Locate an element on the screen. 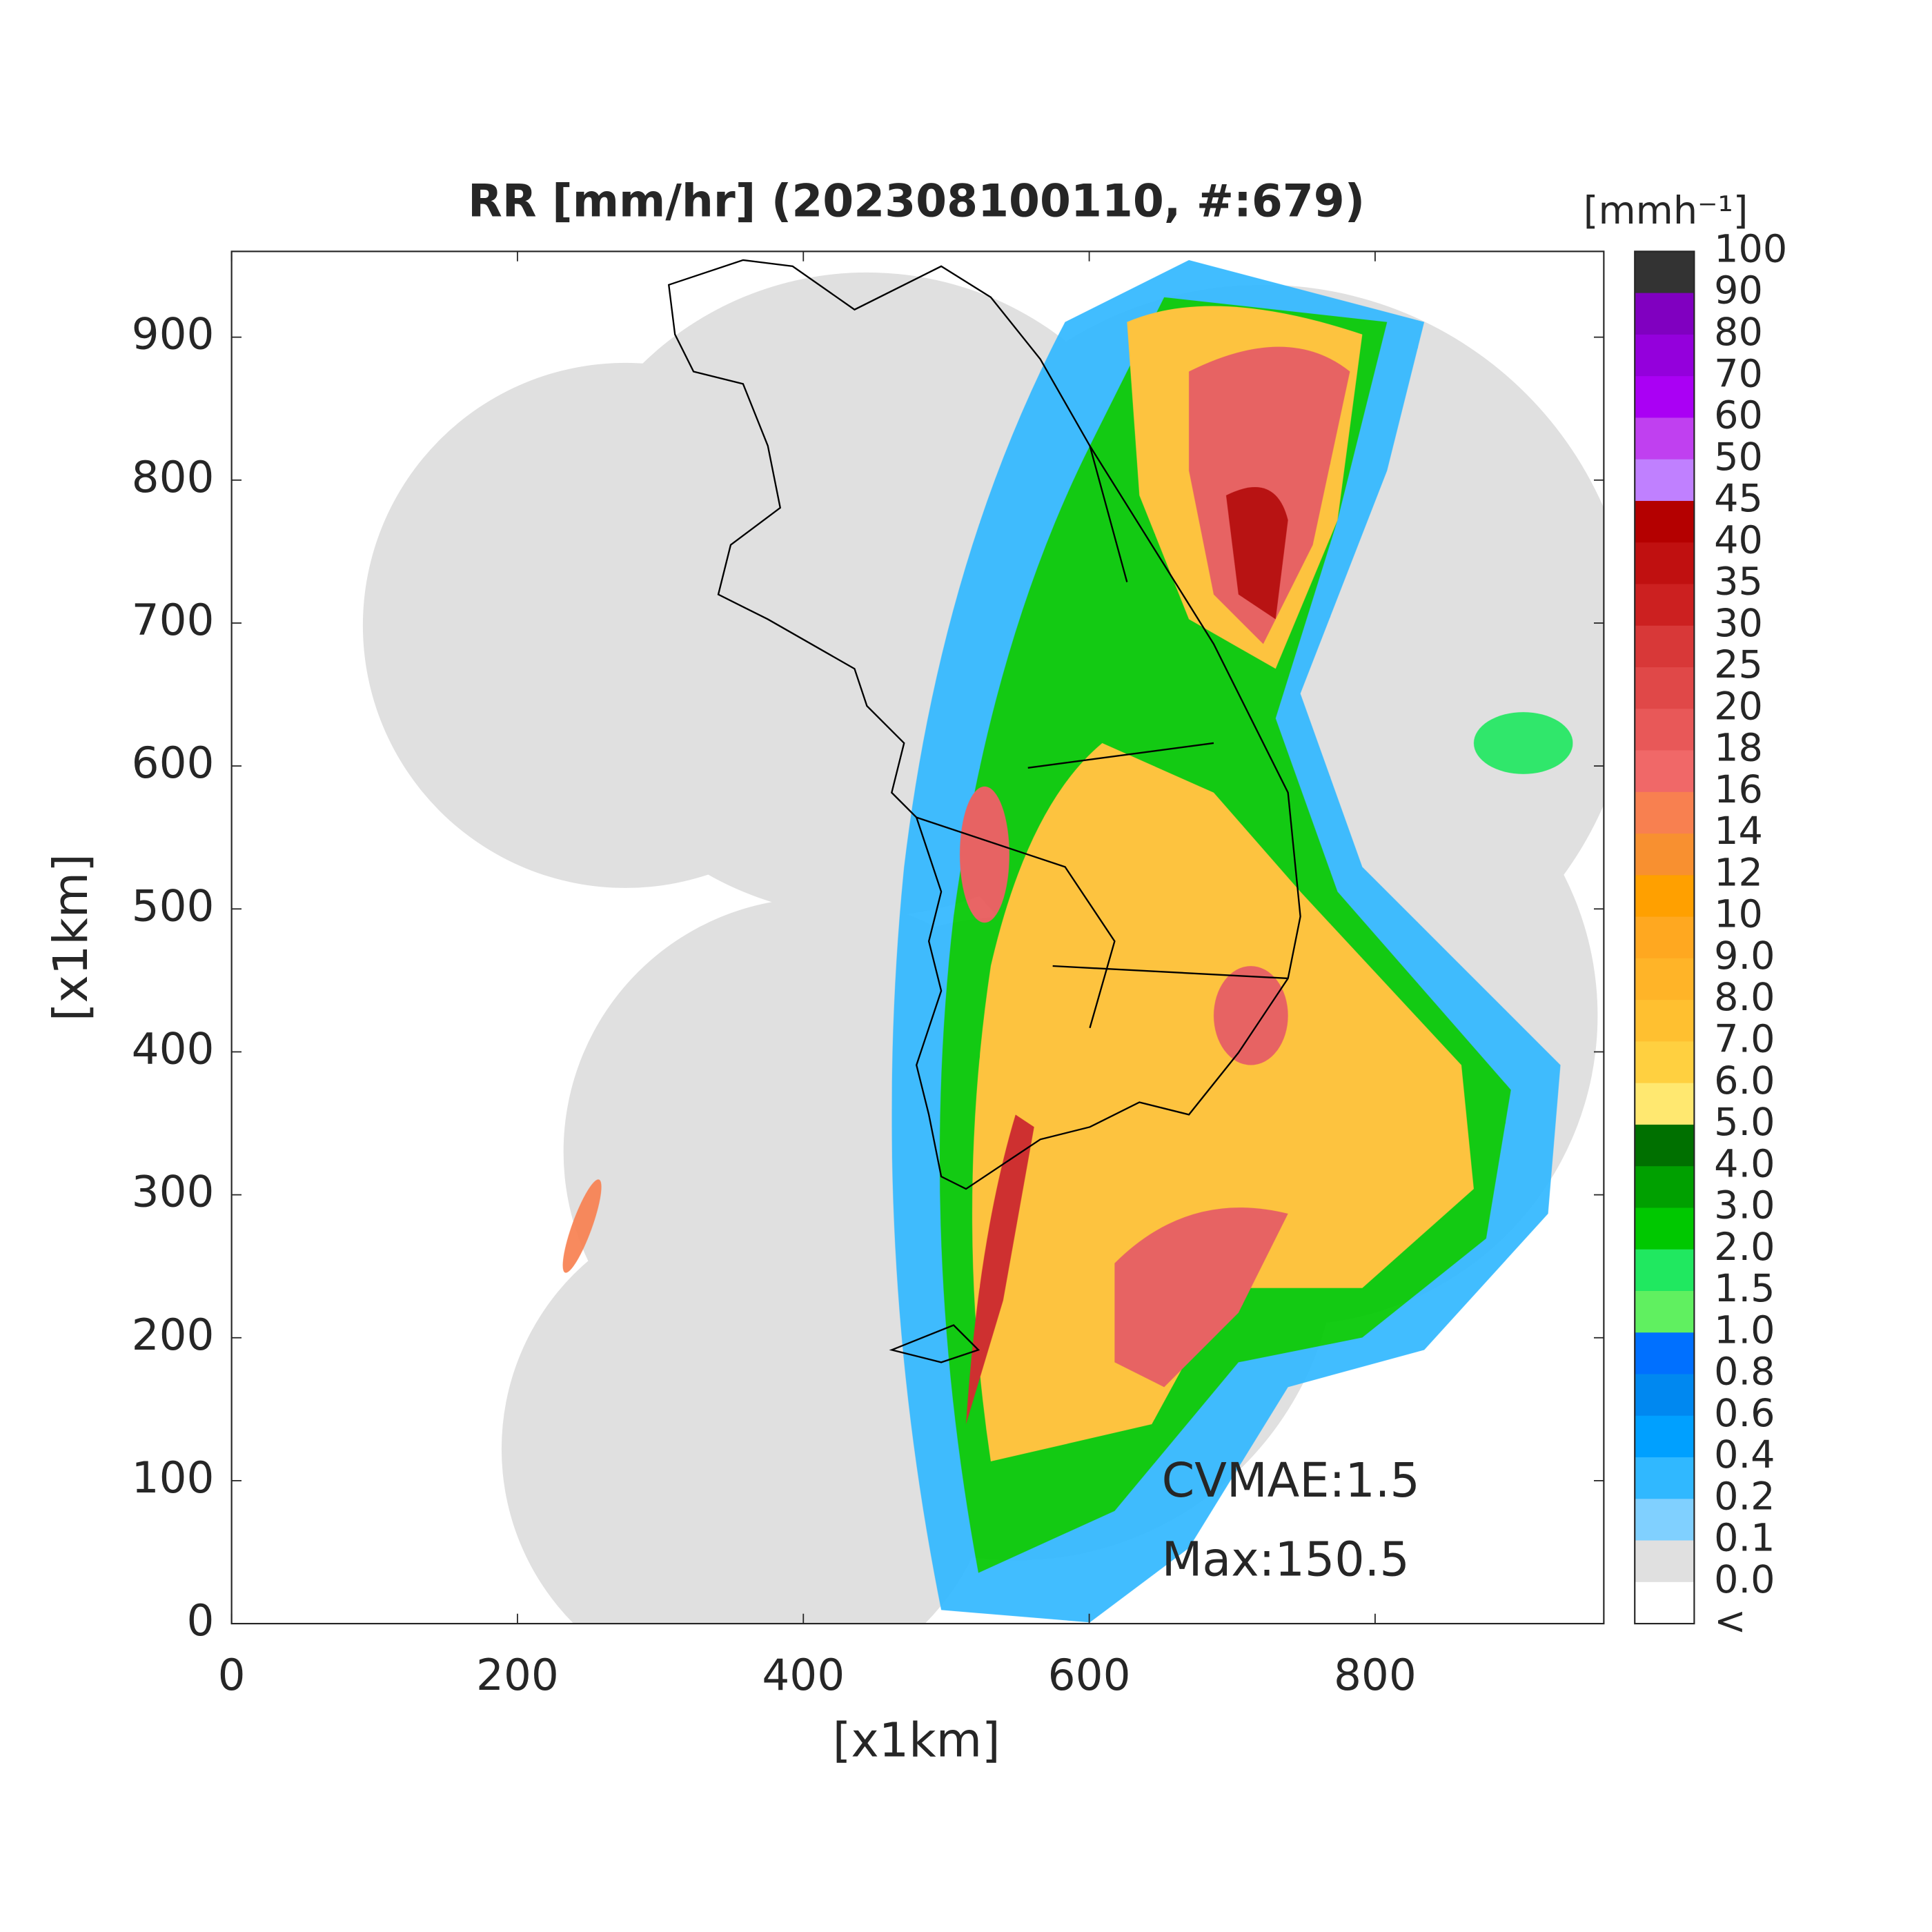 The image size is (1932, 1932). x-tick-label: 200 is located at coordinates (517, 1675).